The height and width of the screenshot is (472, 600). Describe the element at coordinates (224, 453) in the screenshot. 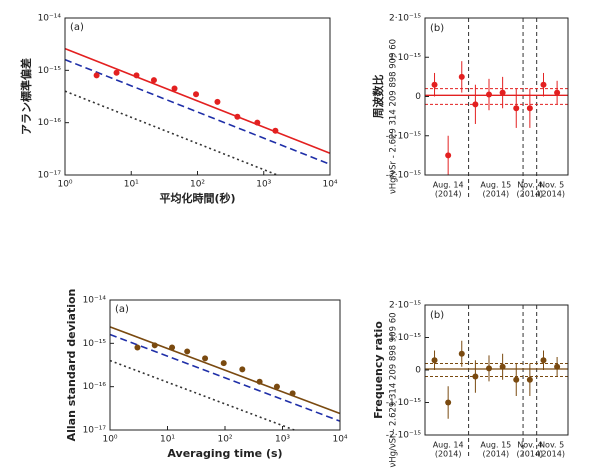

I see `x-axis-label: Averaging time (s)` at that location.